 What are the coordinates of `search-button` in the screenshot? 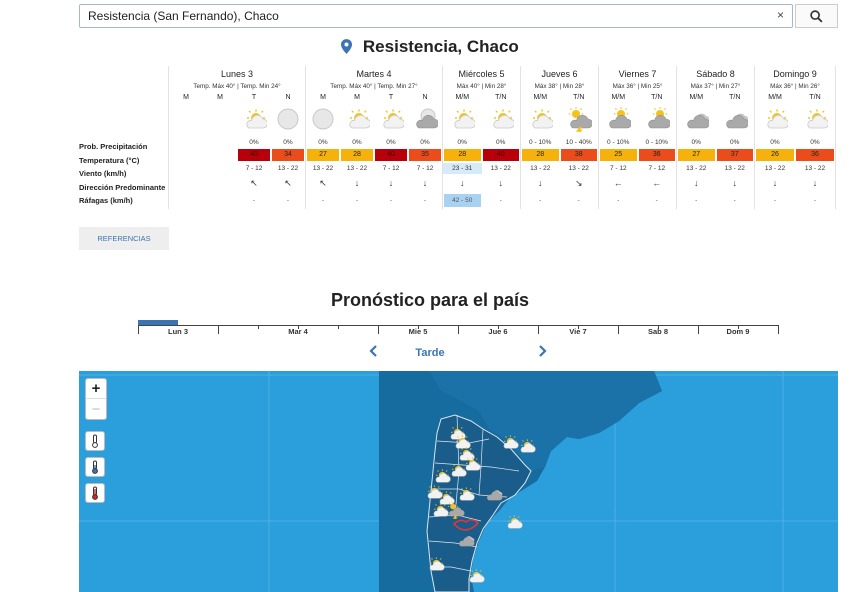 It's located at (816, 16).